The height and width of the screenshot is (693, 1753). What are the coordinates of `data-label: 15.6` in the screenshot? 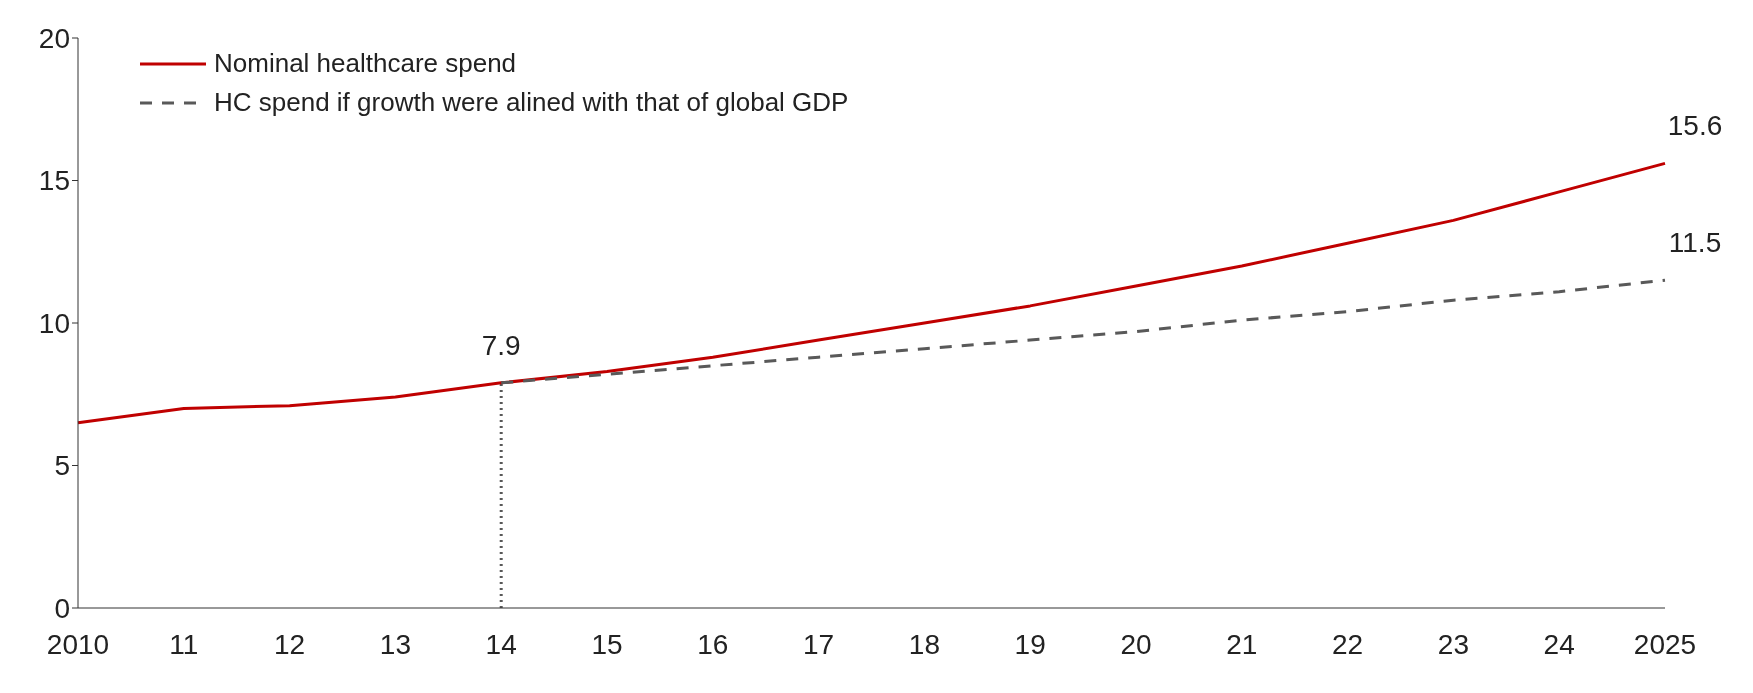 It's located at (1695, 126).